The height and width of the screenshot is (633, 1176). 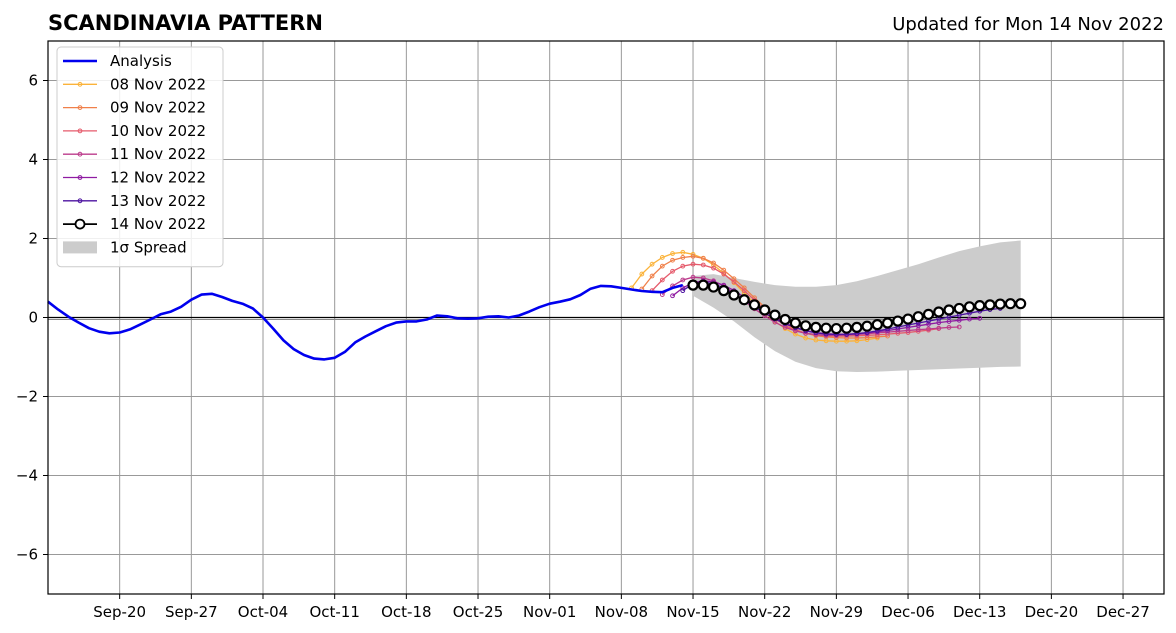 What do you see at coordinates (158, 131) in the screenshot?
I see `legend-label: 10 Nov 2022` at bounding box center [158, 131].